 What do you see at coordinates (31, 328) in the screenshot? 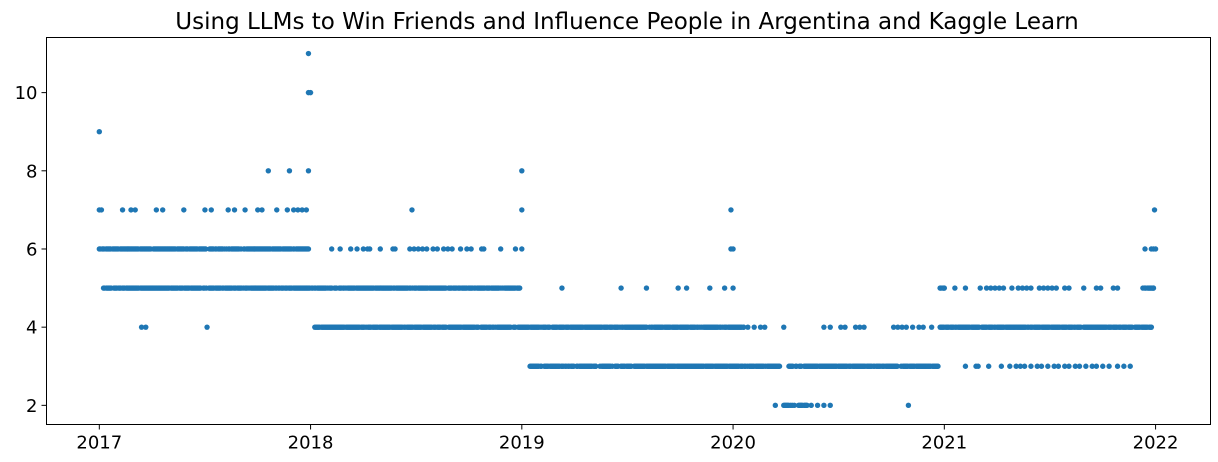
I see `y-tick-label: 4` at bounding box center [31, 328].